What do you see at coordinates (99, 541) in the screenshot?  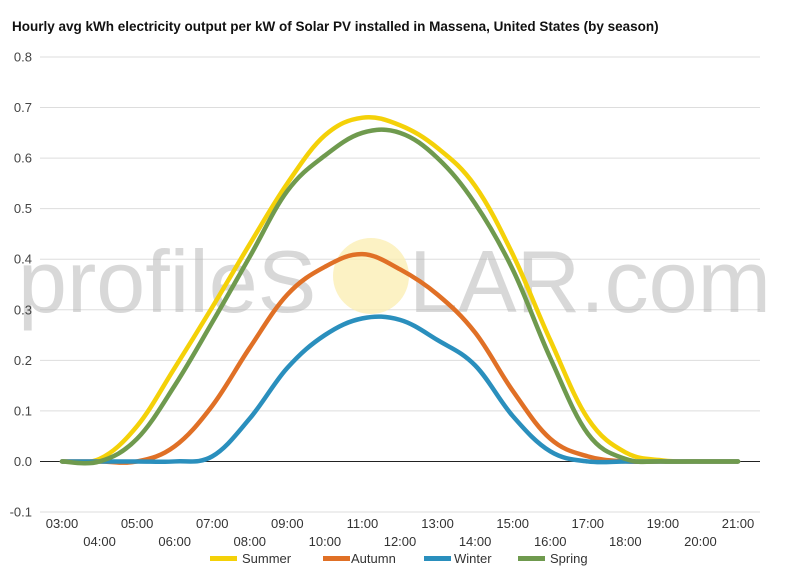 I see `x-tick-label: 04:00` at bounding box center [99, 541].